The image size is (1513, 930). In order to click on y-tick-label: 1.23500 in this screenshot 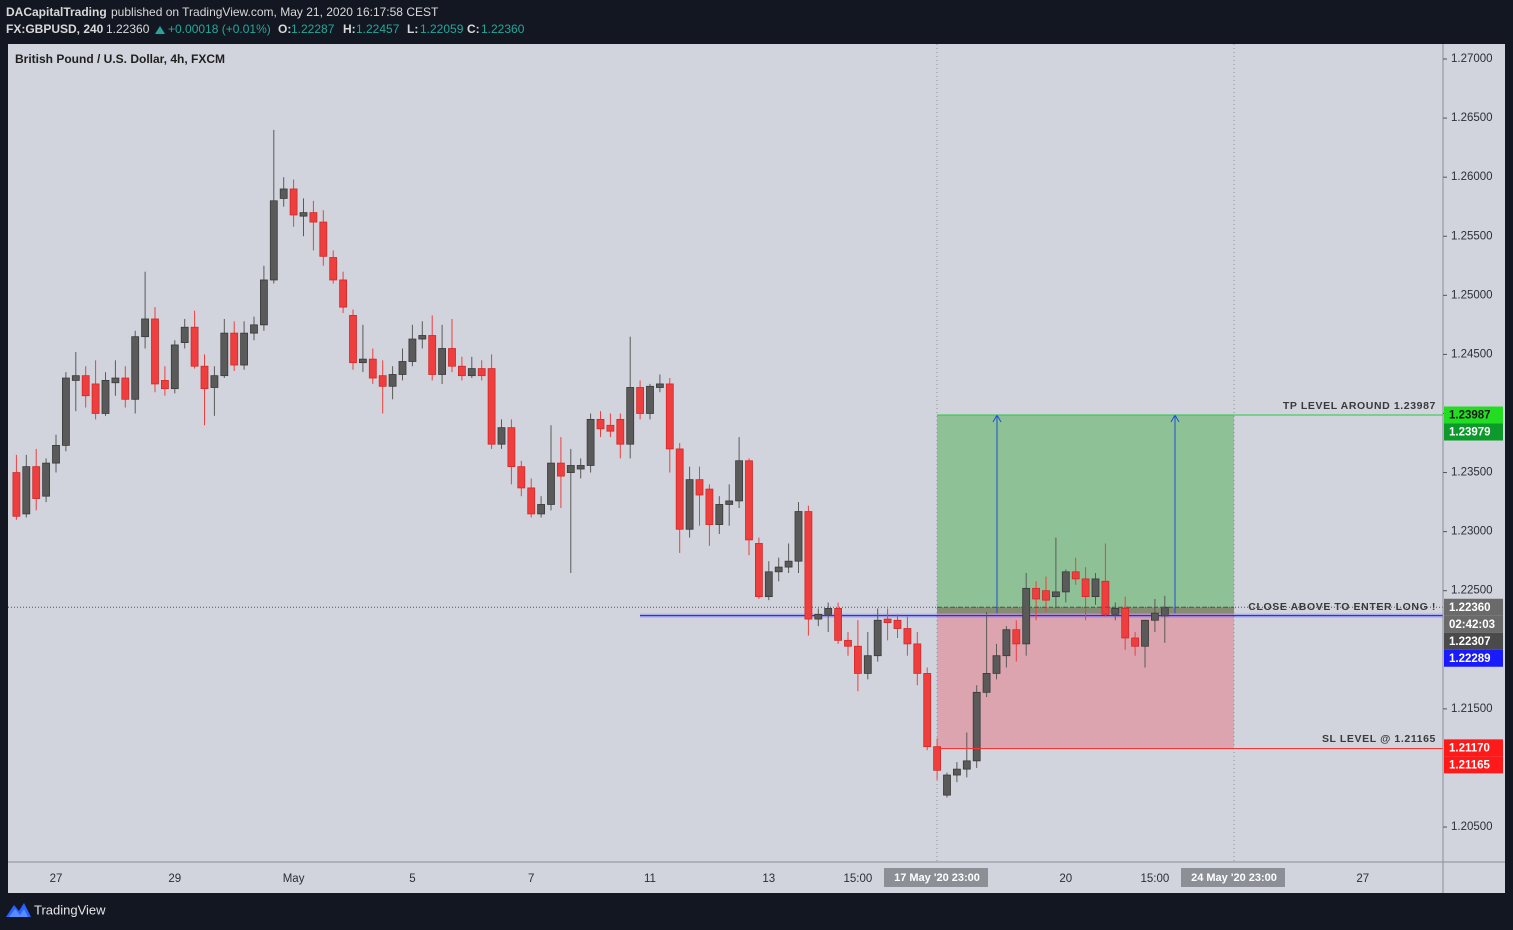, I will do `click(1472, 473)`.